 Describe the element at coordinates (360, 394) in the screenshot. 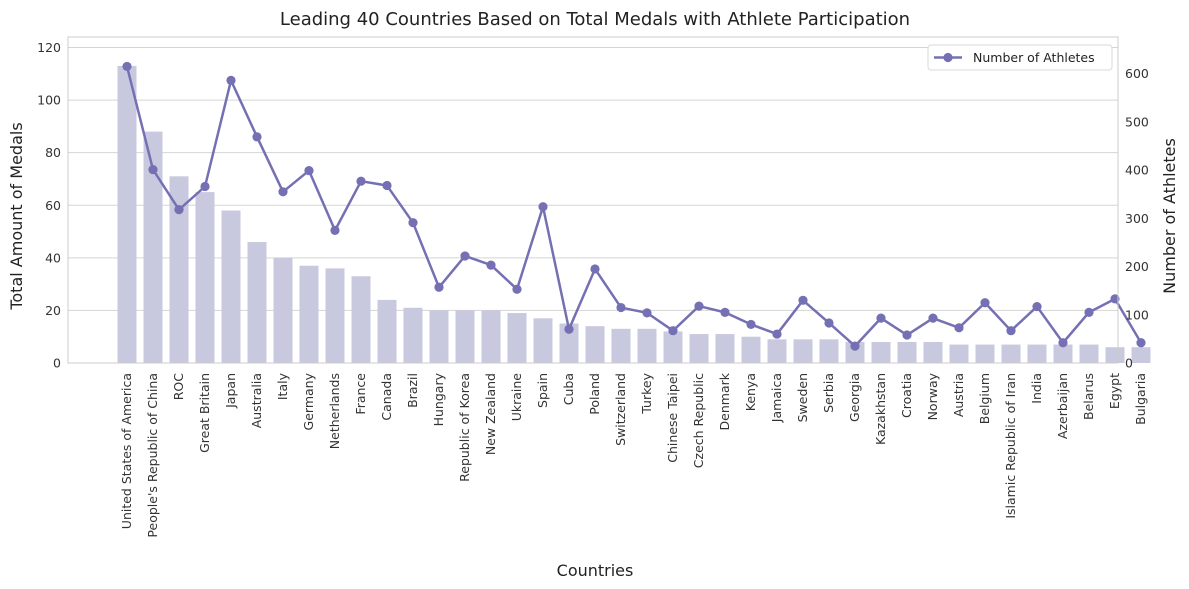

I see `x-tick-label: France` at that location.